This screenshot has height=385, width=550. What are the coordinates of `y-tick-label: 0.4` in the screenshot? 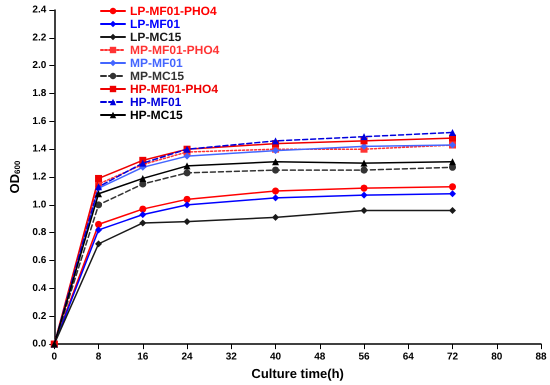 It's located at (39, 288).